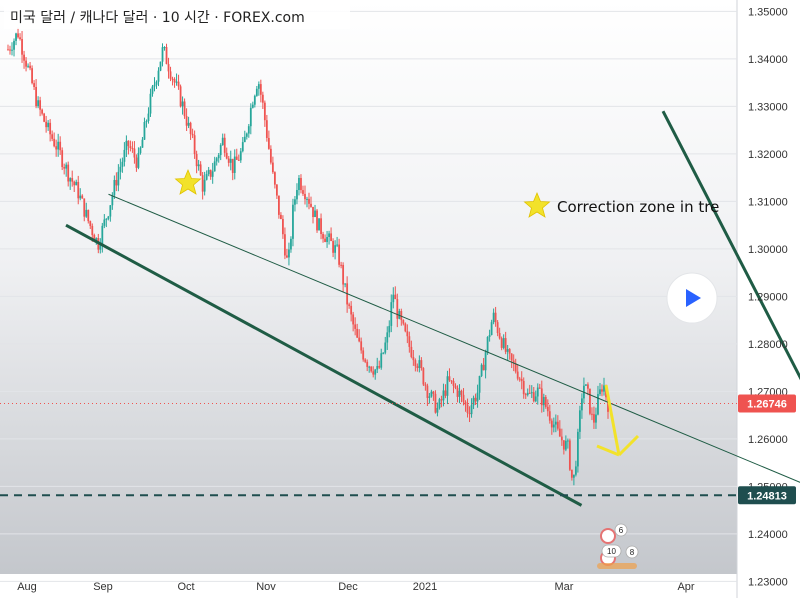  I want to click on badge-top, so click(621, 530).